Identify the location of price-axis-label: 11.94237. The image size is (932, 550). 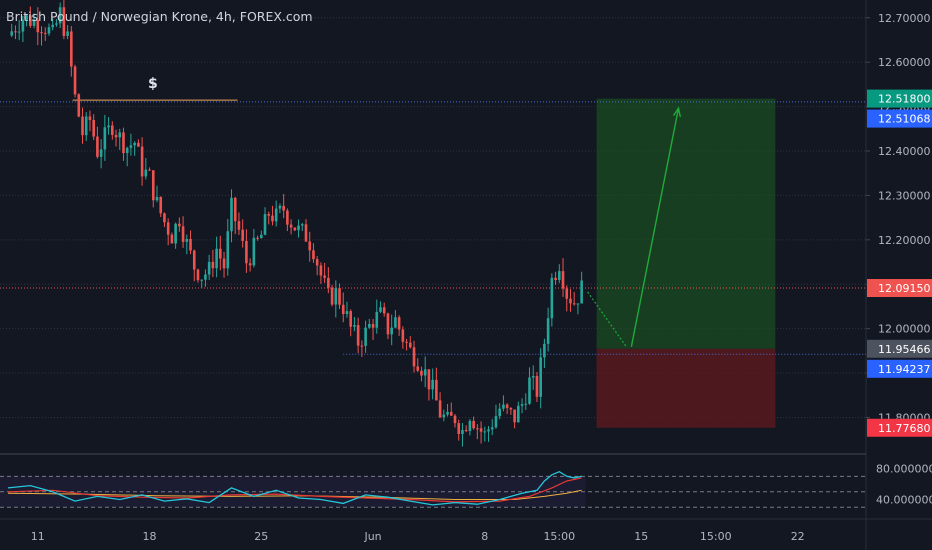
(899, 368).